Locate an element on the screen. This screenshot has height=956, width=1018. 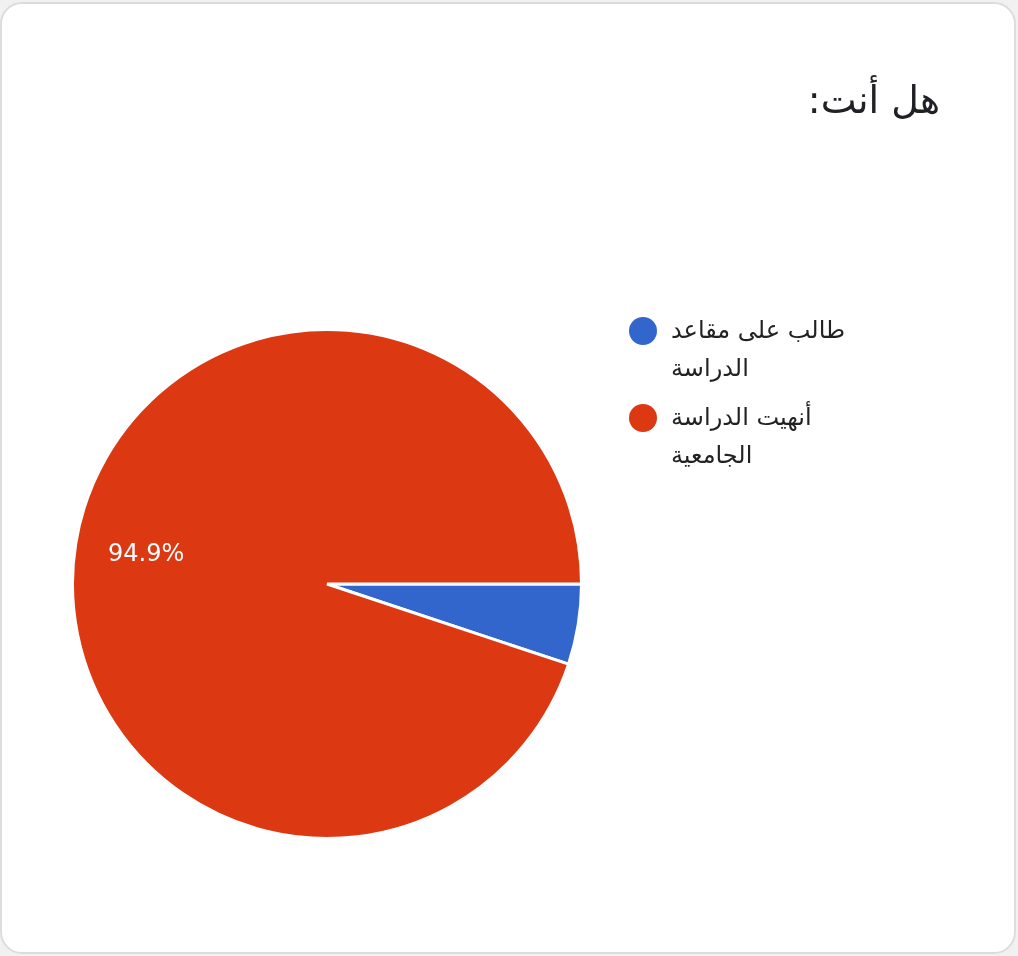
legend-label: أنهيت الدراسة الجامعية is located at coordinates (742, 435).